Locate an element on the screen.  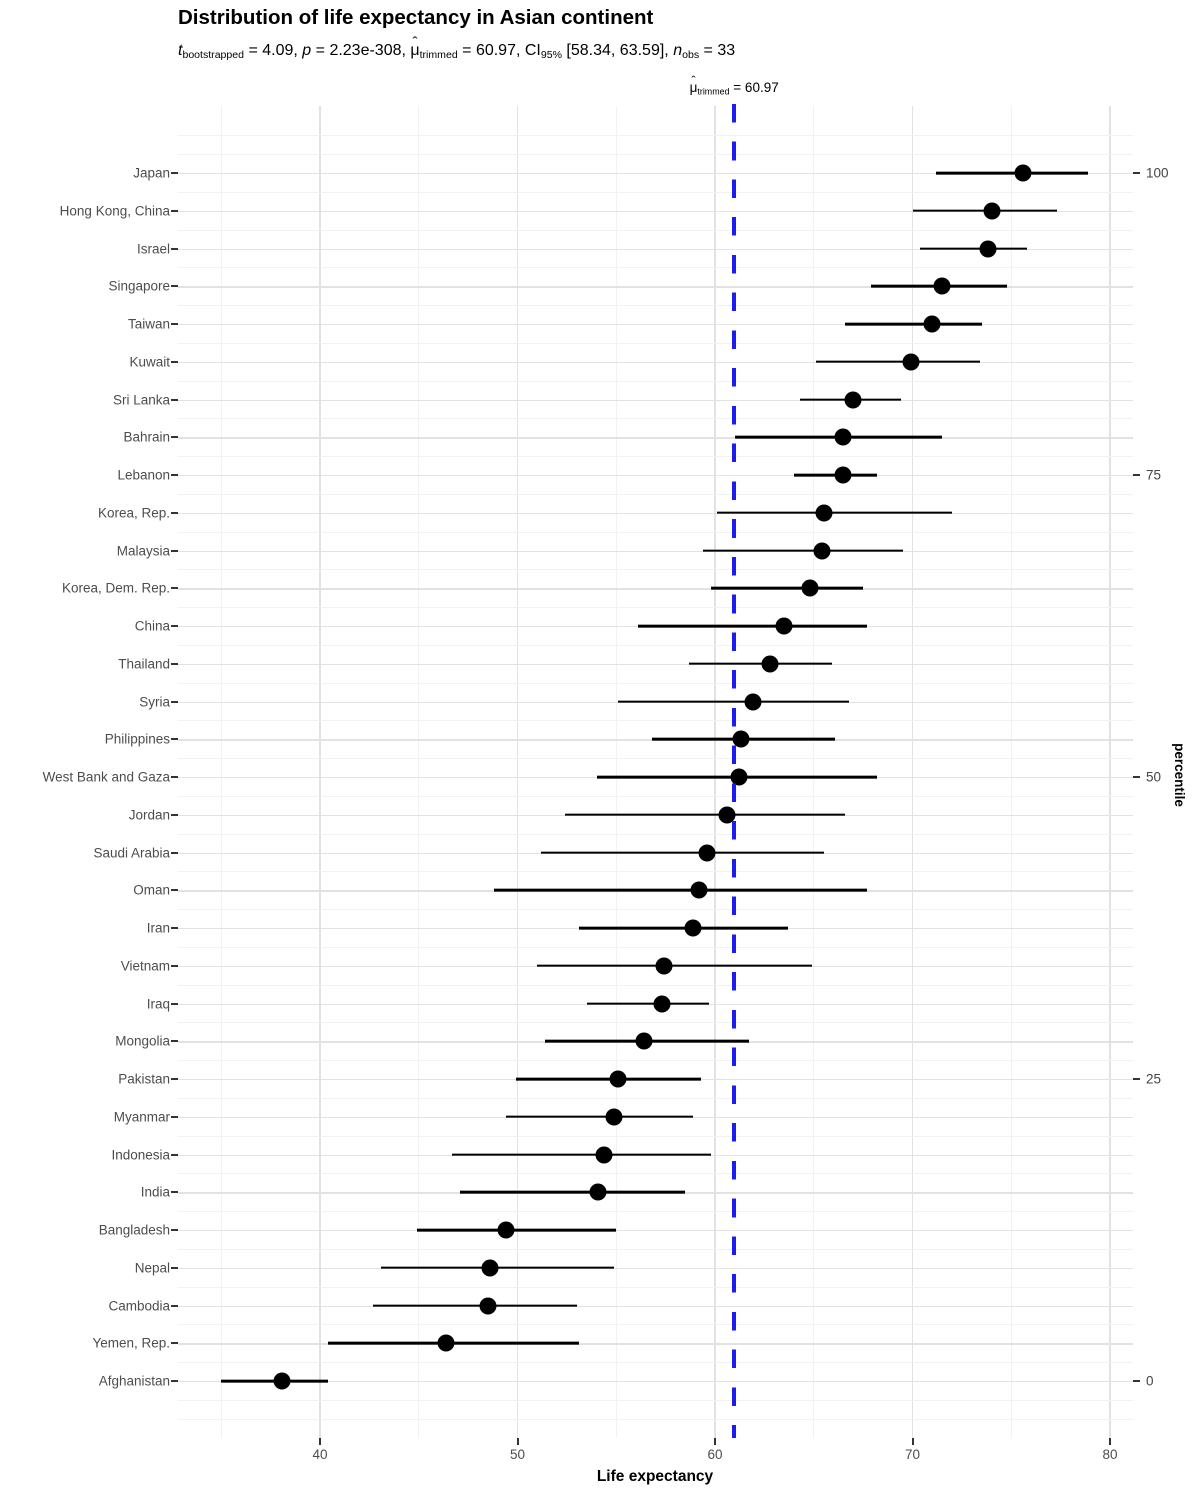
y-axis-label-country: Philippines is located at coordinates (137, 739).